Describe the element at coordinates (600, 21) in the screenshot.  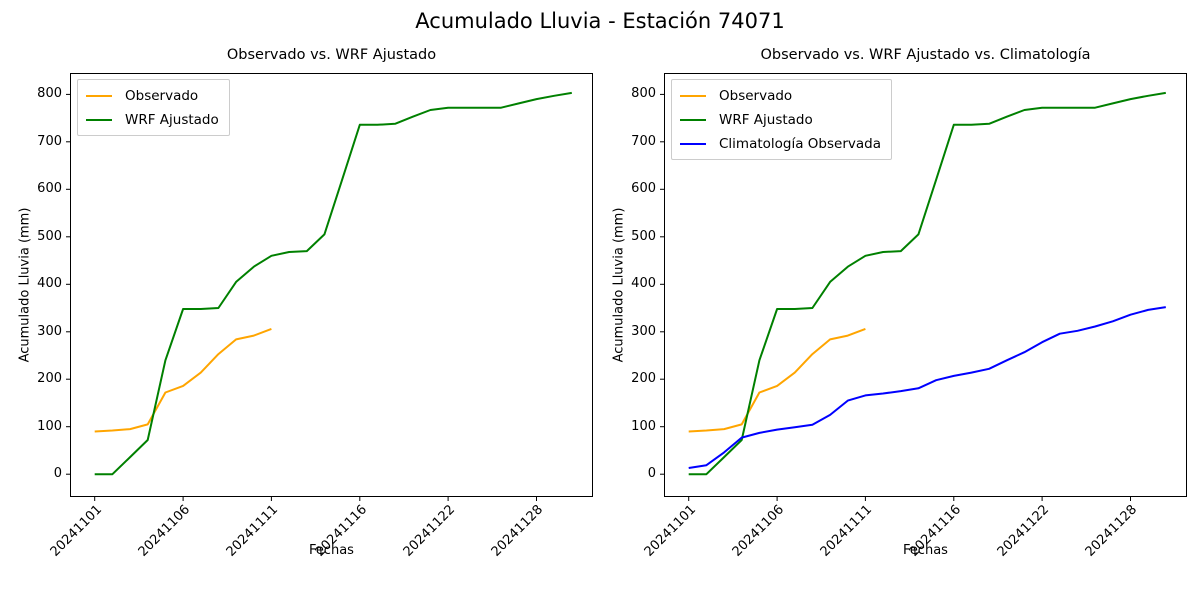
I see `figure-title: Acumulado Lluvia - Estación 74071` at that location.